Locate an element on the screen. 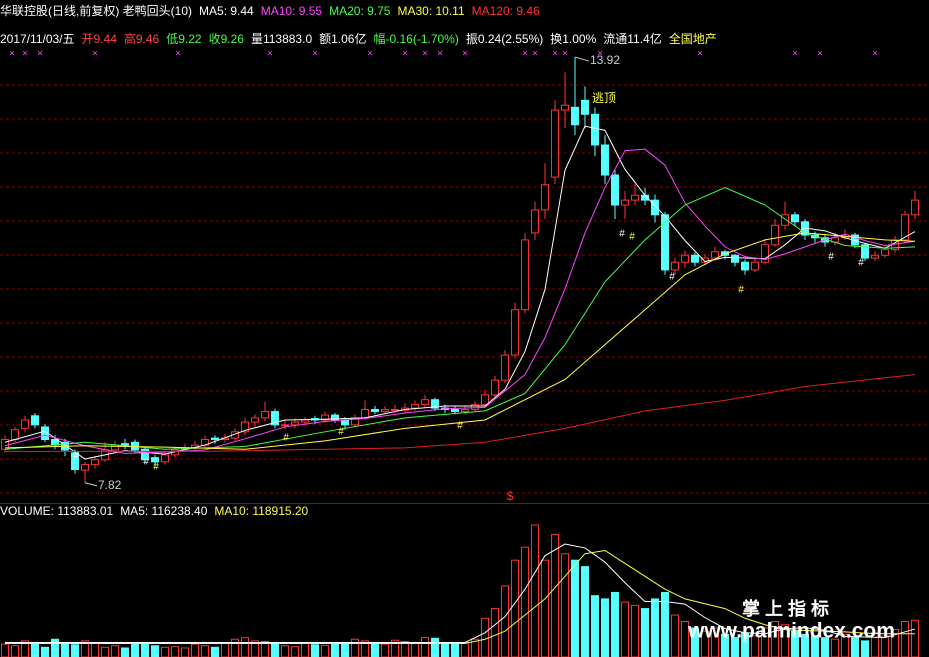 The height and width of the screenshot is (657, 929). info-item: 2017/11/03/五 is located at coordinates (37, 39).